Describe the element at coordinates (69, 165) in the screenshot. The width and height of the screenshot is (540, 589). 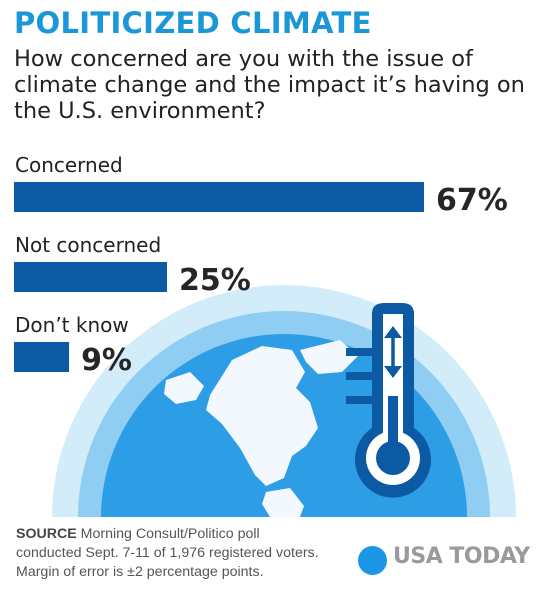
I see `category-label-concerned: Concerned` at that location.